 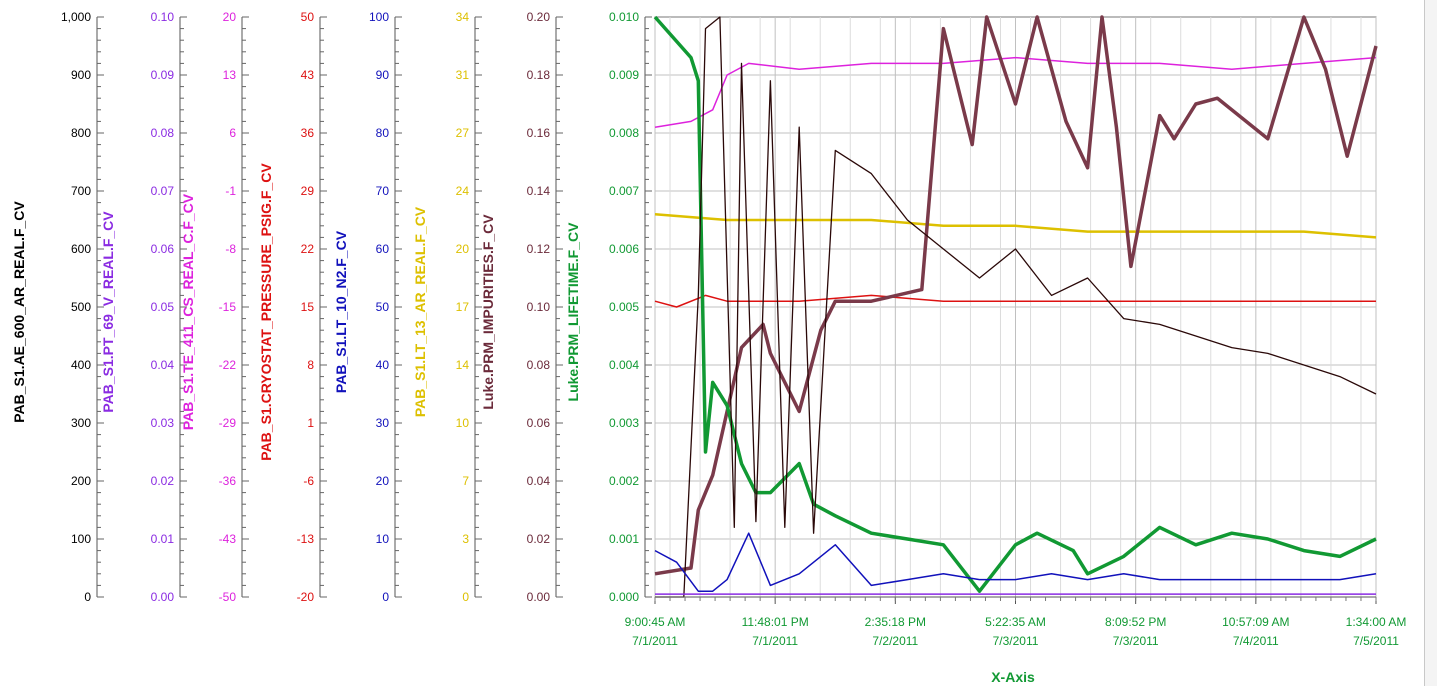 What do you see at coordinates (228, 365) in the screenshot?
I see `y-tick-label: -22` at bounding box center [228, 365].